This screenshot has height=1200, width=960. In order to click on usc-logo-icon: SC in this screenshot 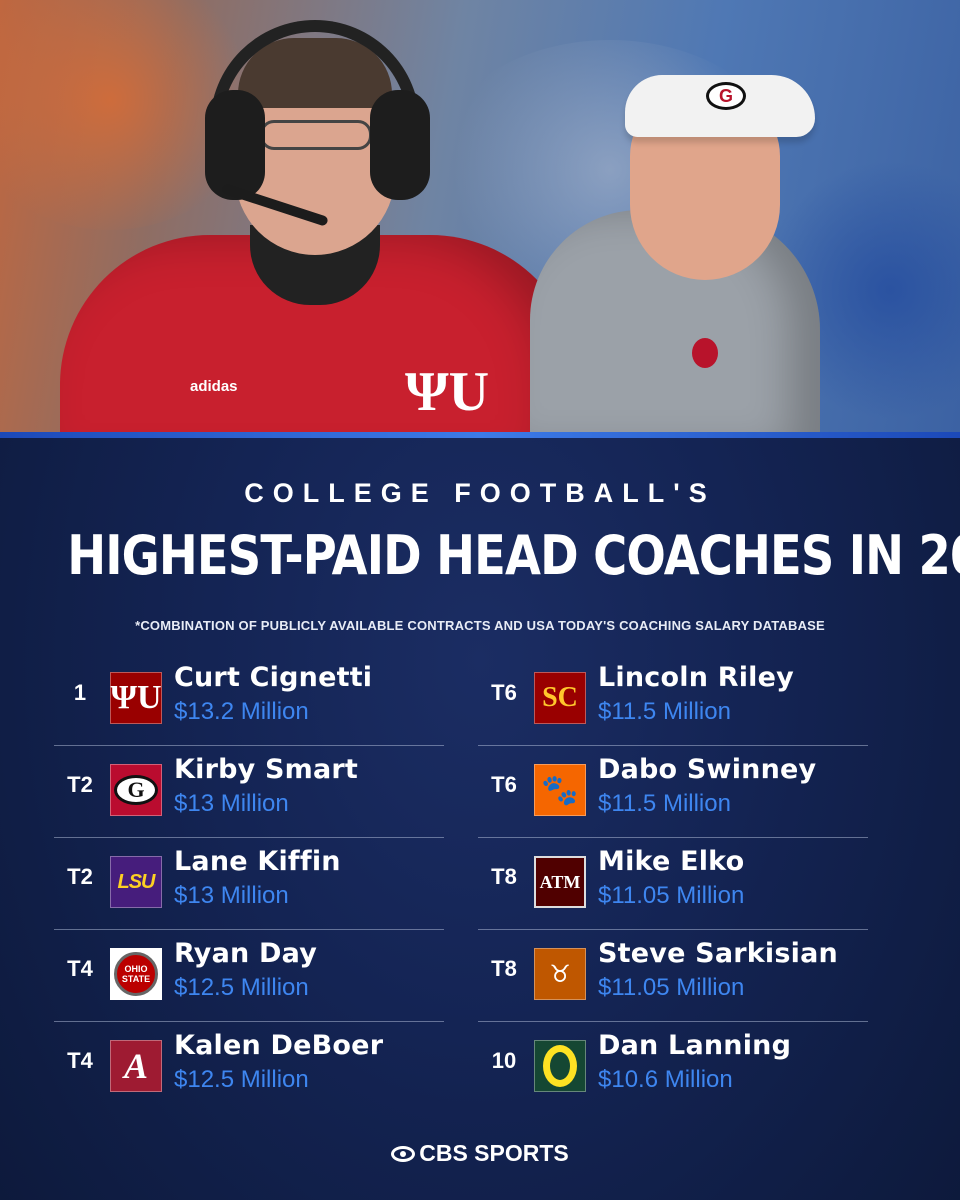, I will do `click(560, 698)`.